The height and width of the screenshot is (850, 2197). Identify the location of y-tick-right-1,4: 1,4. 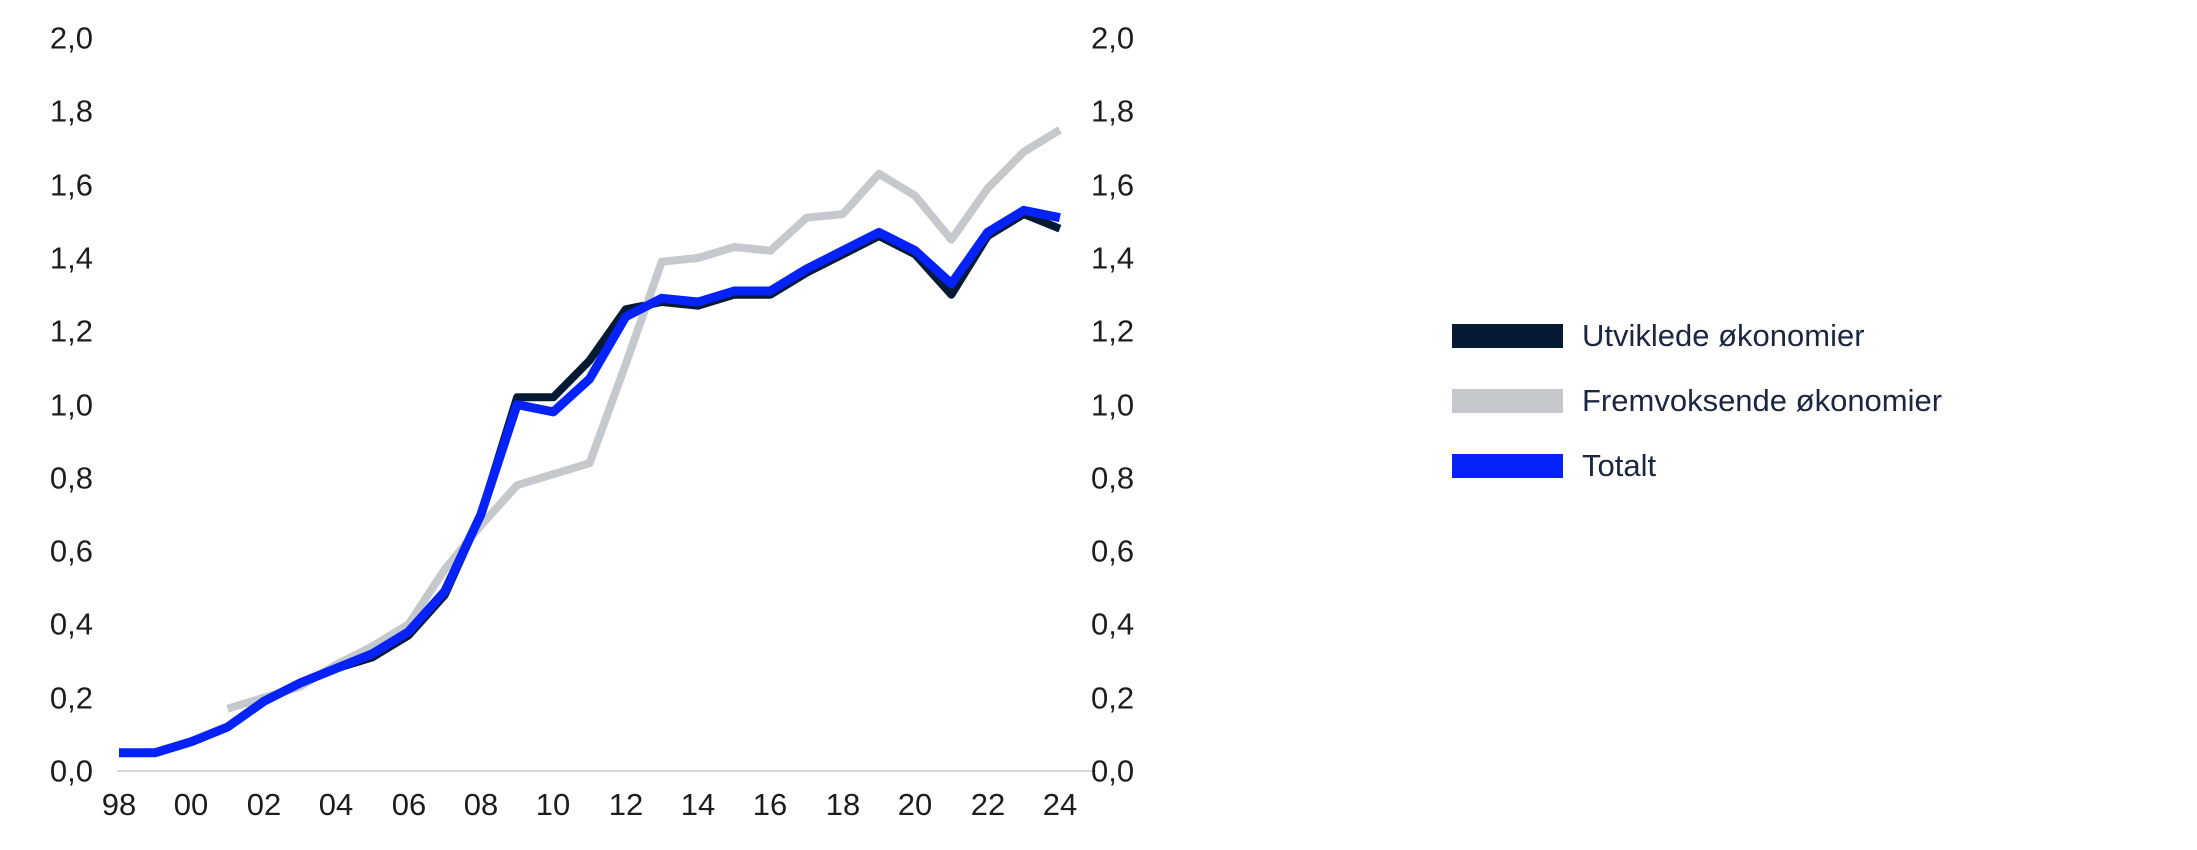
(1113, 258).